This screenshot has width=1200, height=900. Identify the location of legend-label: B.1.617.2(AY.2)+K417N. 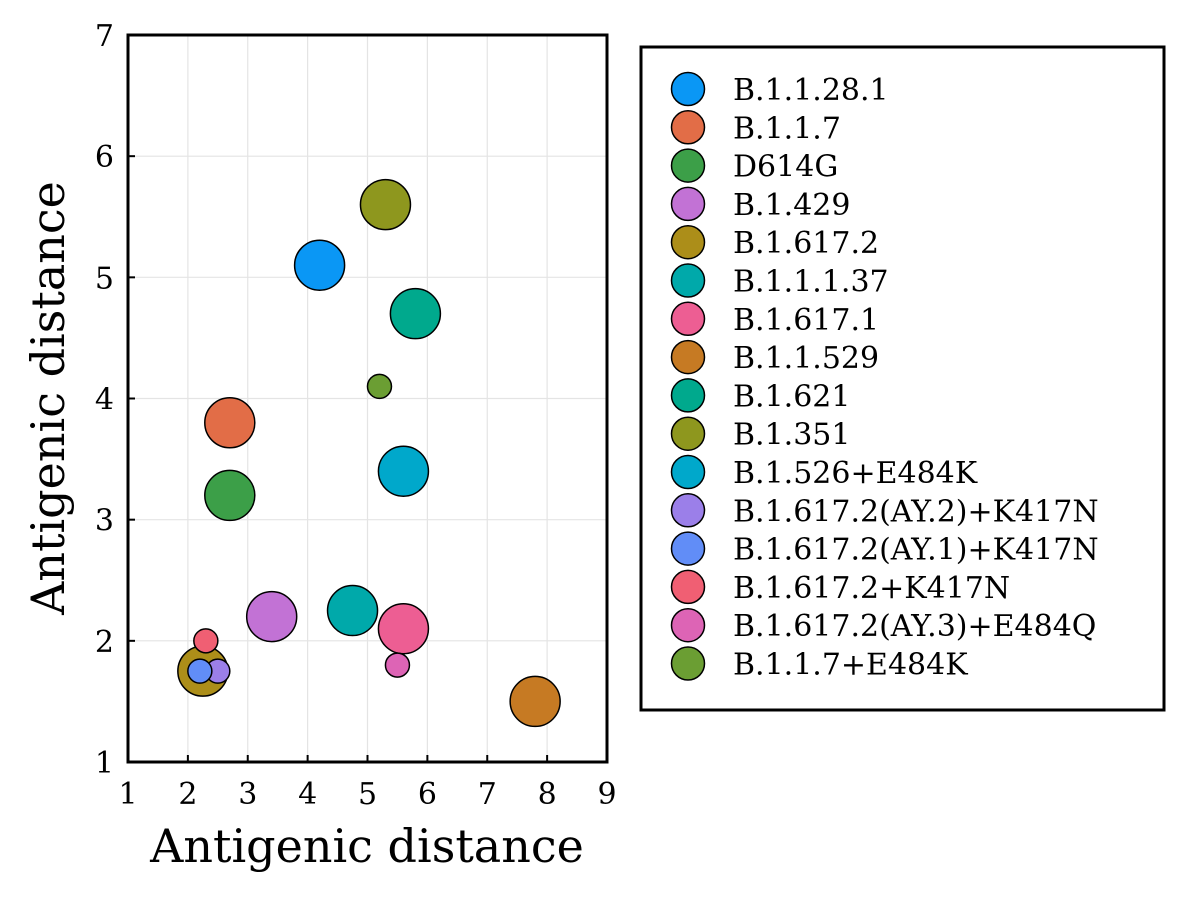
(916, 511).